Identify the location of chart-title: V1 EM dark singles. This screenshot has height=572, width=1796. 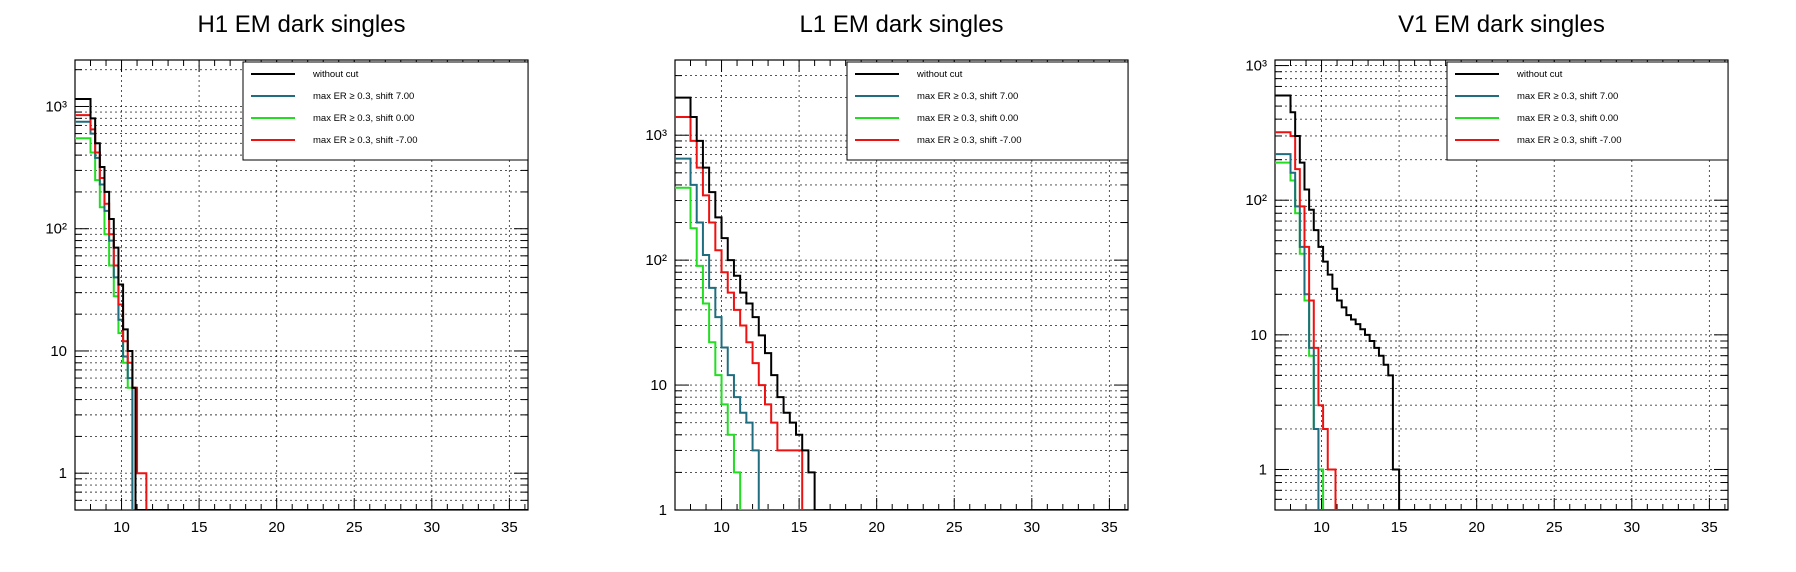
(1501, 24).